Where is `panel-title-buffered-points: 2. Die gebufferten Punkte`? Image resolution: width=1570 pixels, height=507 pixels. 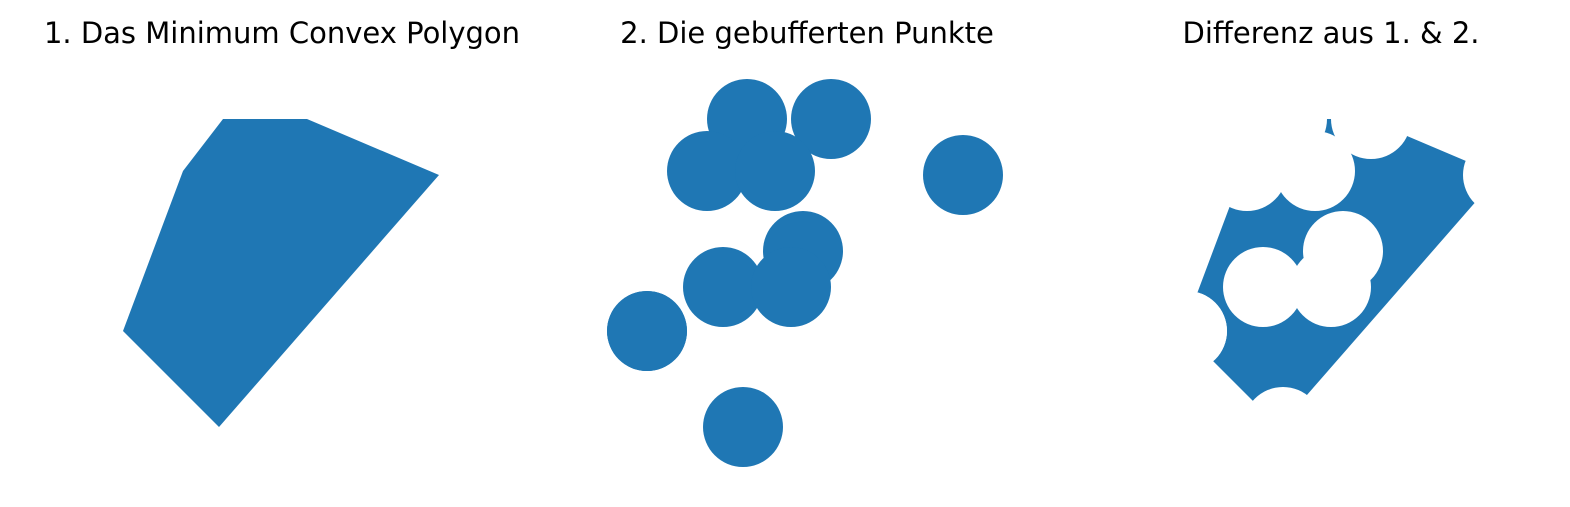 panel-title-buffered-points: 2. Die gebufferten Punkte is located at coordinates (807, 33).